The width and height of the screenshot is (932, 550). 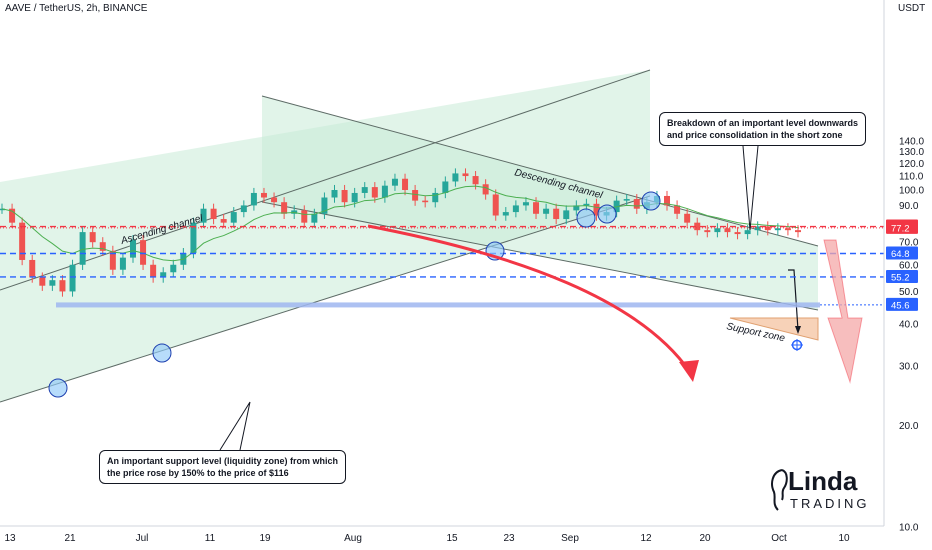 I want to click on breakdown-arrow, so click(x=529, y=298).